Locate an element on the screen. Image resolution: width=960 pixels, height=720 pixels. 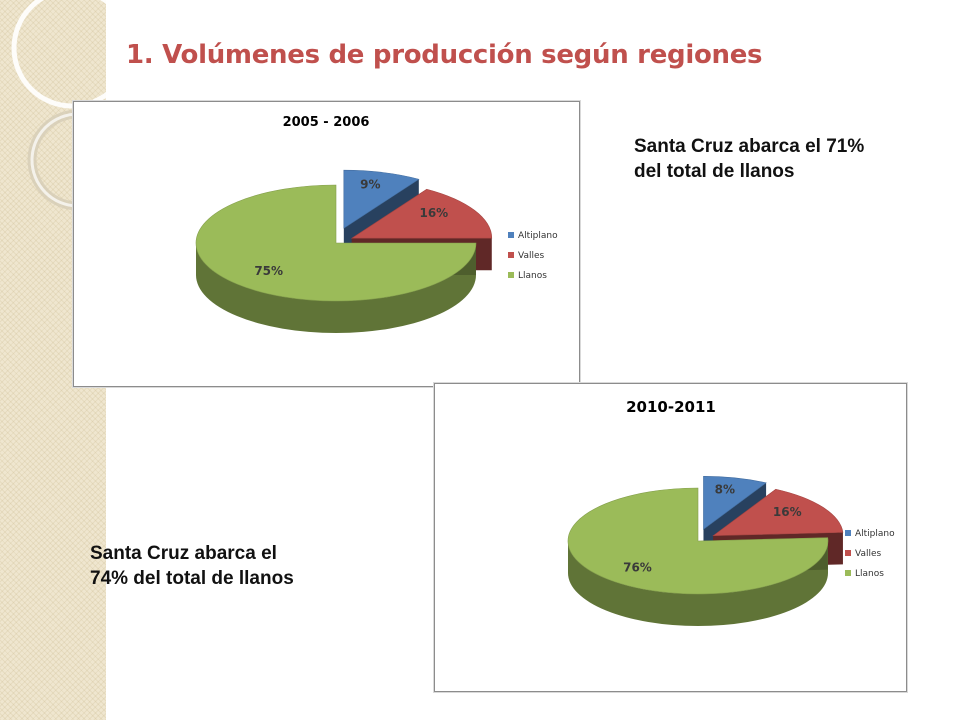
note-top-line-2: del total de llanos is located at coordinates (714, 171).